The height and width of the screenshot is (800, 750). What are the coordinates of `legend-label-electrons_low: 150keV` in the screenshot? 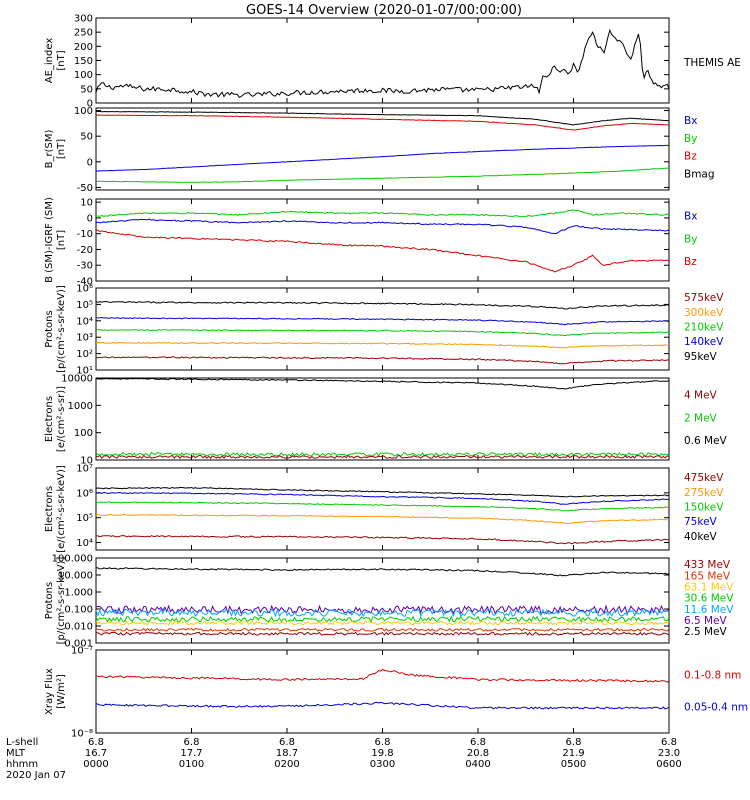 It's located at (704, 507).